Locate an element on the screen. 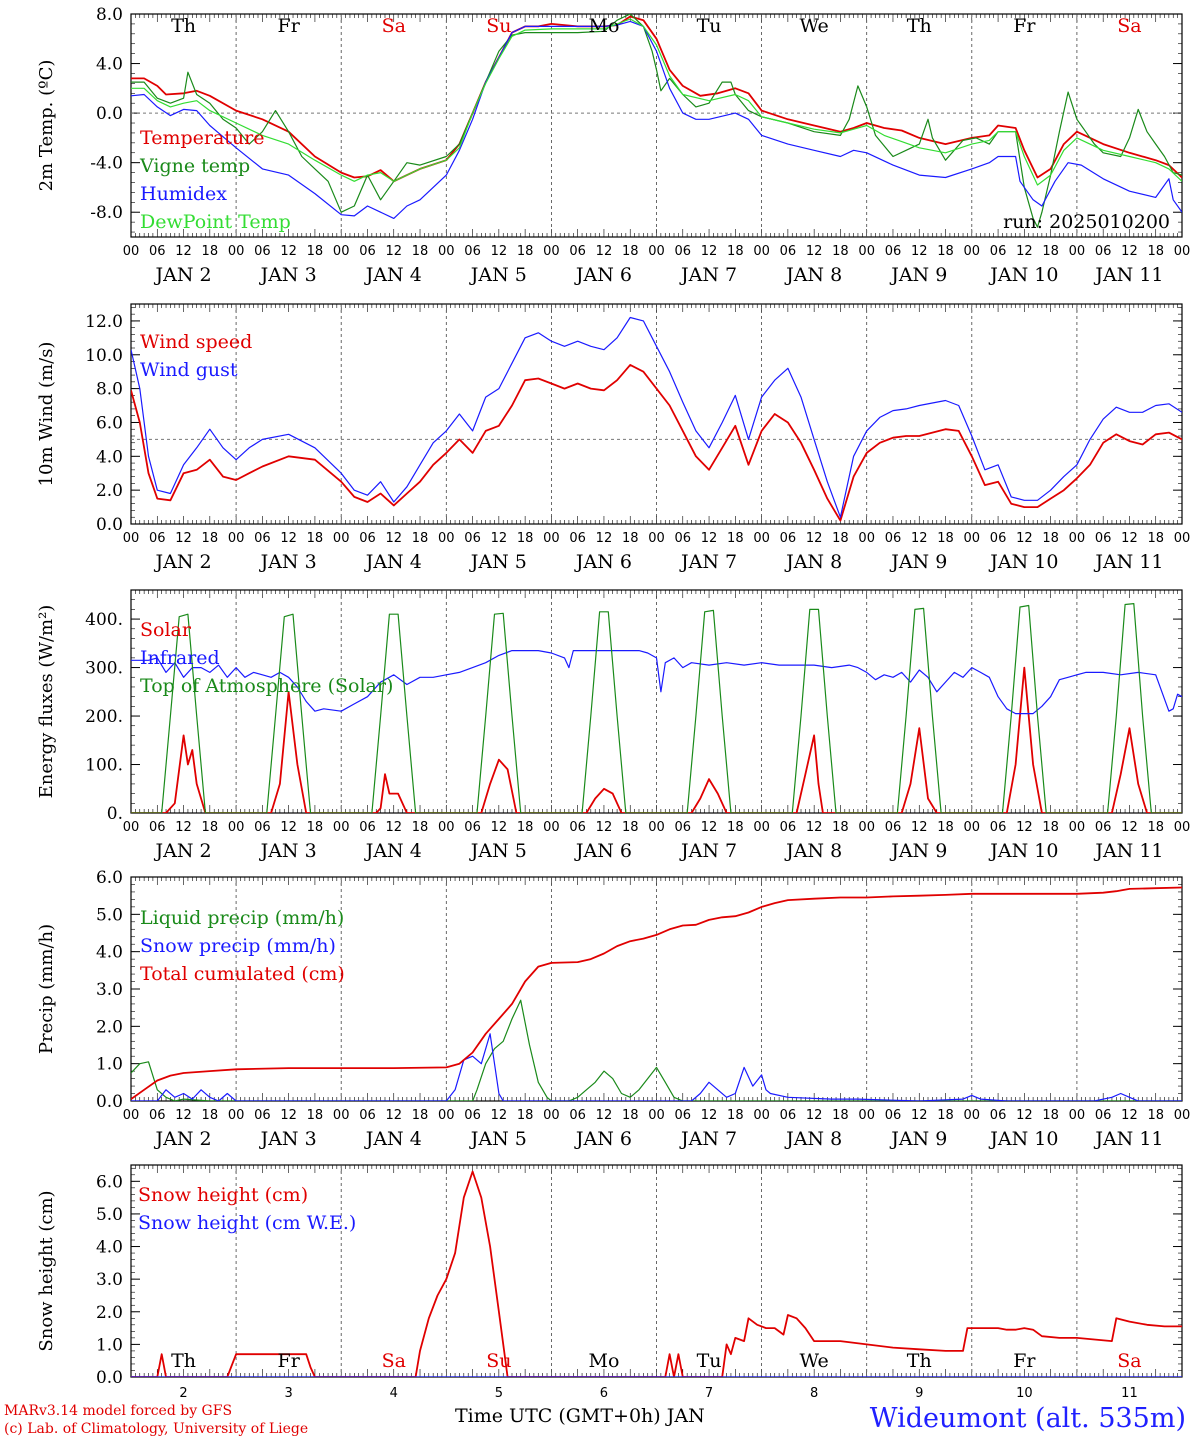 This screenshot has height=1440, width=1194. day-label: JAN 8 is located at coordinates (813, 1139).